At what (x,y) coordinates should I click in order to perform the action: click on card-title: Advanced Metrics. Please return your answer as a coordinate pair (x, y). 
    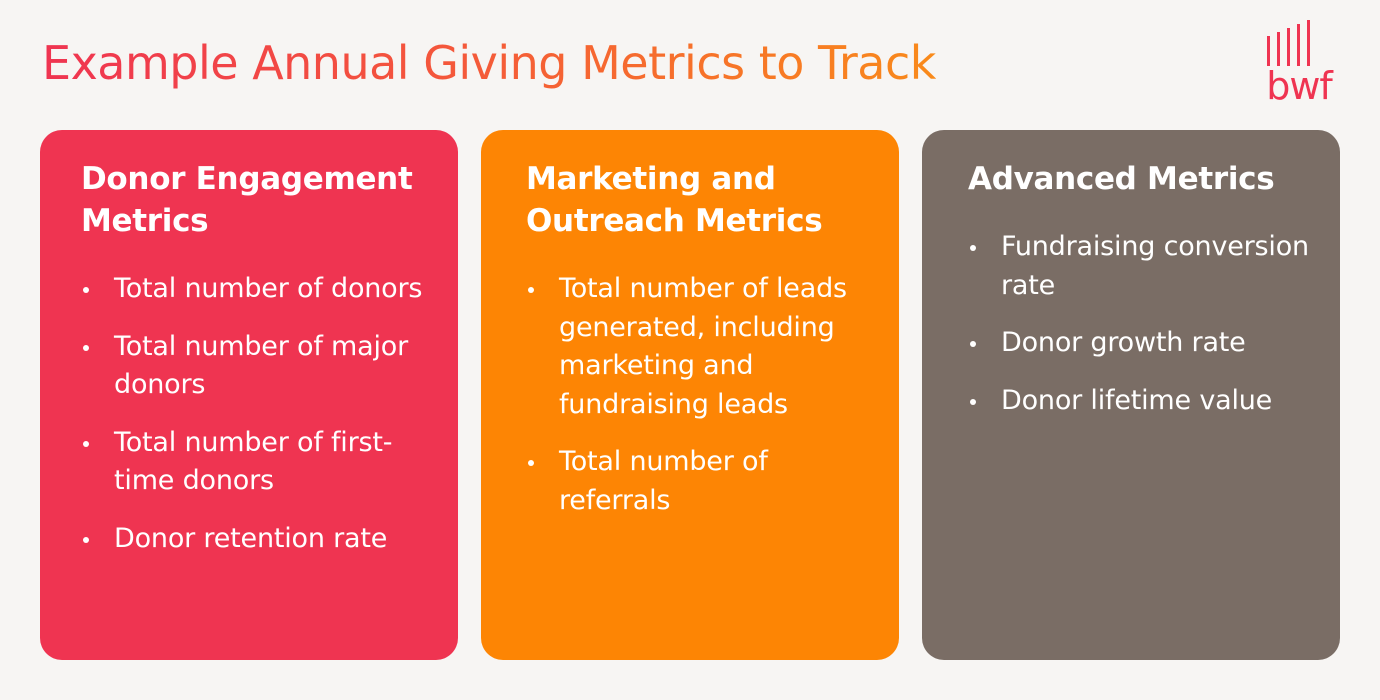
    Looking at the image, I should click on (1121, 179).